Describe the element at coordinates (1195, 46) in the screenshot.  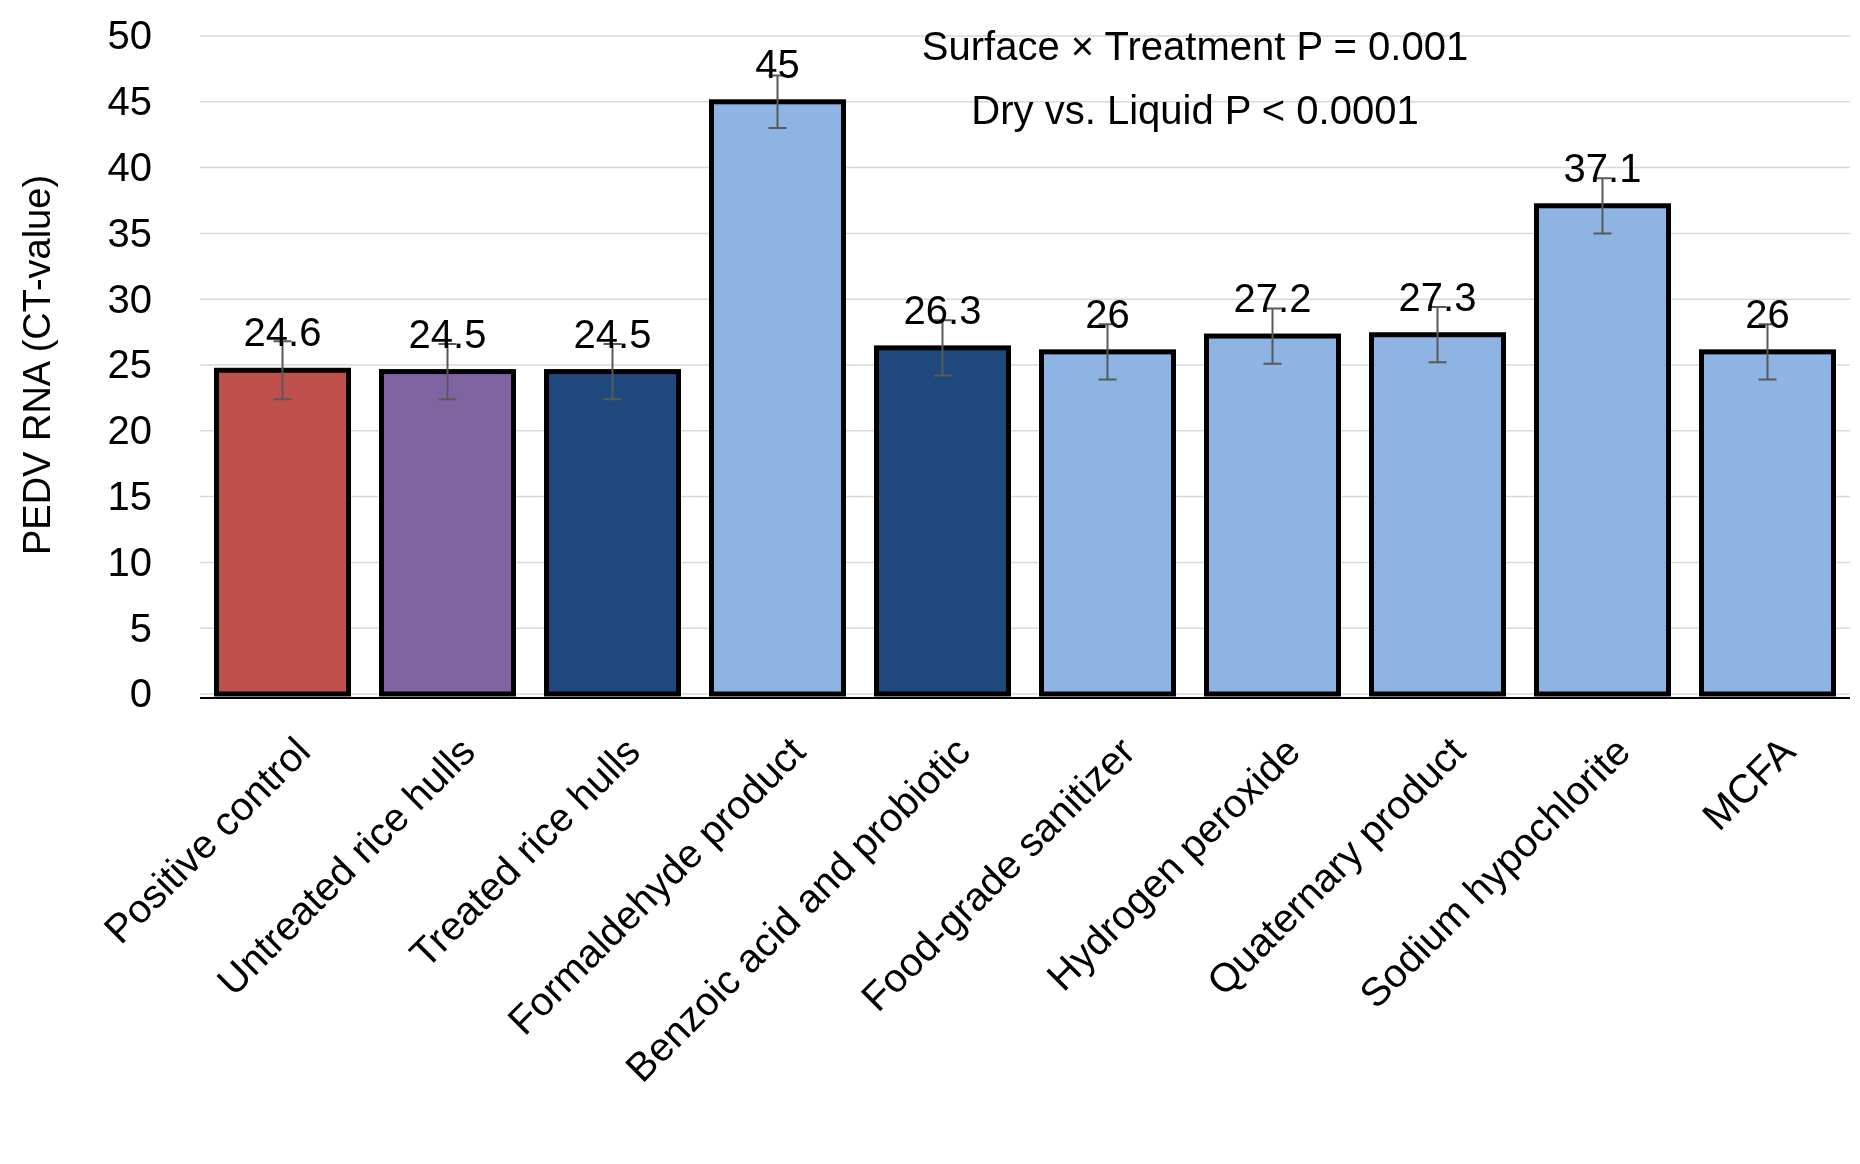
I see `annotation: Surface × Treatment P = 0.001` at that location.